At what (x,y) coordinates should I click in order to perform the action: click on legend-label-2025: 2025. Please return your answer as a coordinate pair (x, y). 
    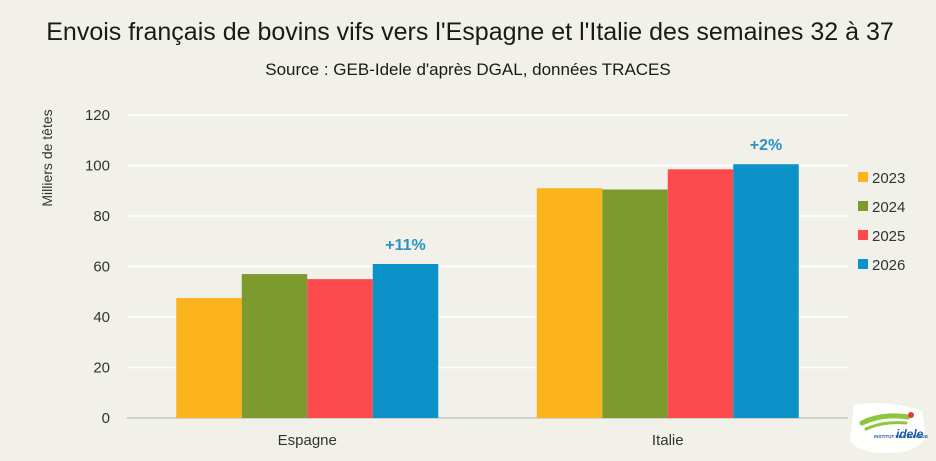
    Looking at the image, I should click on (888, 236).